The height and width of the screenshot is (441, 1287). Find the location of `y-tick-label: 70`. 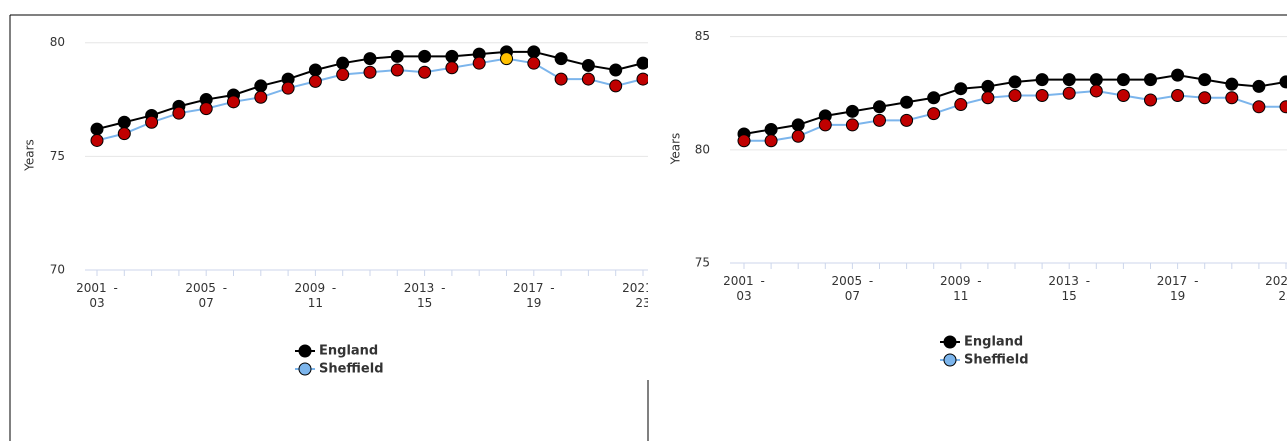

y-tick-label: 70 is located at coordinates (57, 270).